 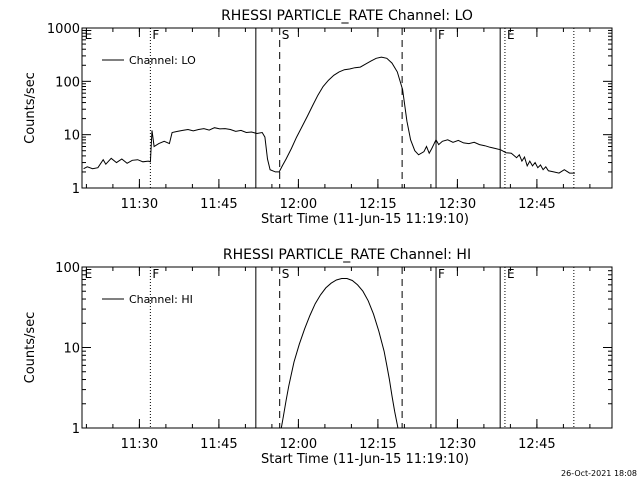 I want to click on legend-label: Channel: HI, so click(x=161, y=299).